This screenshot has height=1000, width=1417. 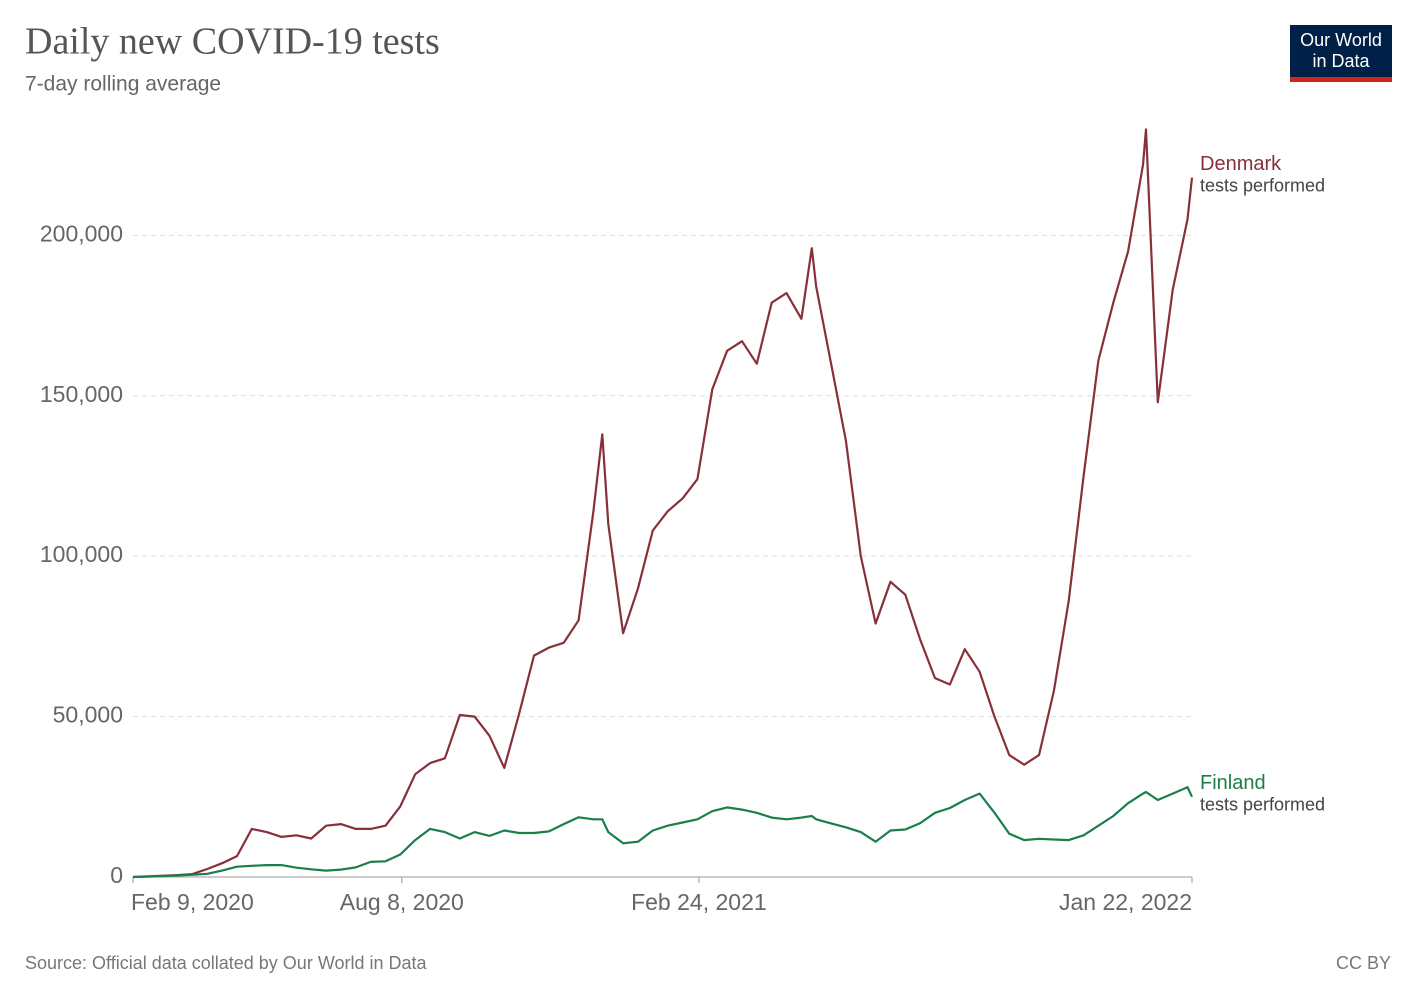 What do you see at coordinates (1125, 902) in the screenshot?
I see `x-tick-label: Jan 22, 2022` at bounding box center [1125, 902].